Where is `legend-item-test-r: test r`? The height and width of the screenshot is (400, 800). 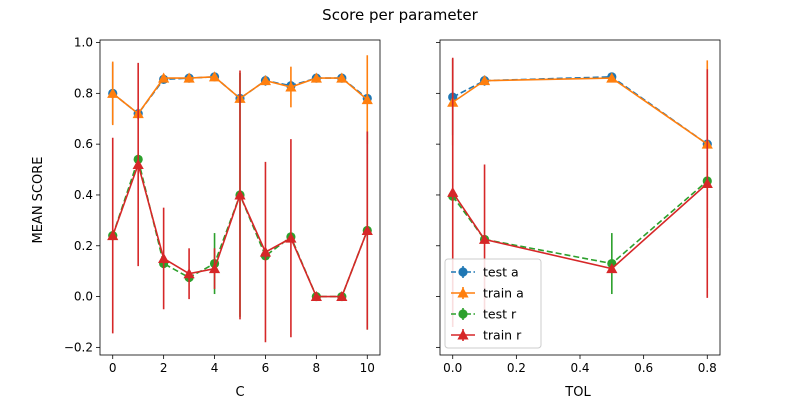 legend-item-test-r: test r is located at coordinates (484, 314).